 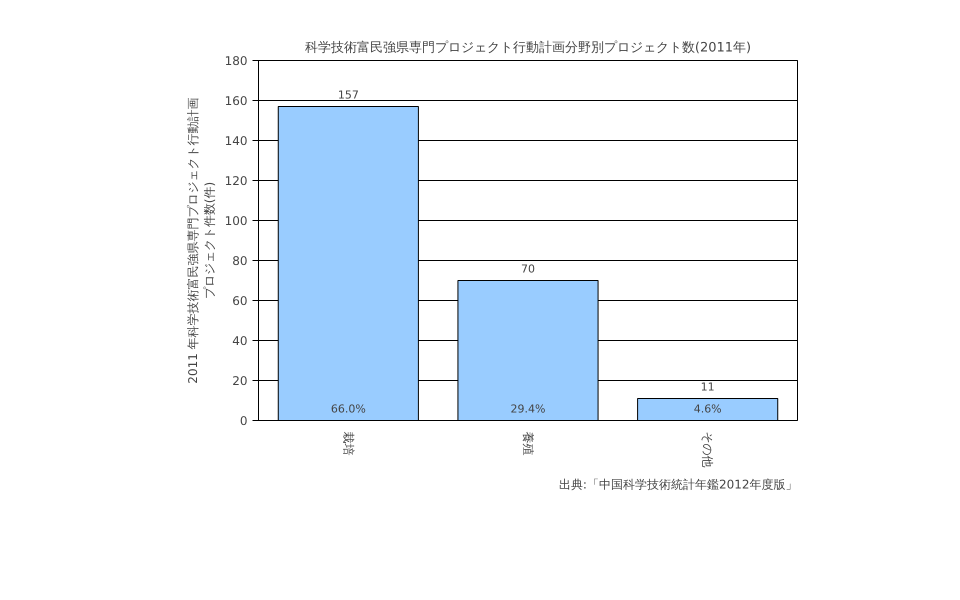 I want to click on y-axis-title: 2011 年科学技術富民強県専門プロジェクト行動計画プロジェクト件数(件), so click(x=201, y=240).